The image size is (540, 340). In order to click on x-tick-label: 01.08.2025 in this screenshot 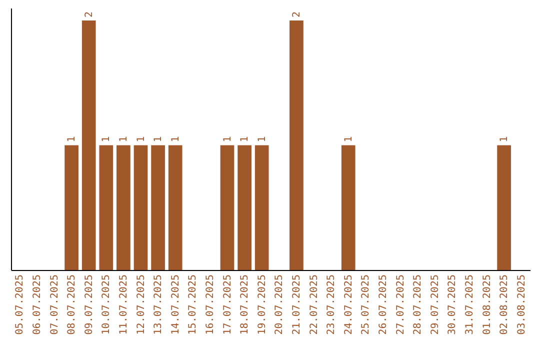, I will do `click(487, 304)`.